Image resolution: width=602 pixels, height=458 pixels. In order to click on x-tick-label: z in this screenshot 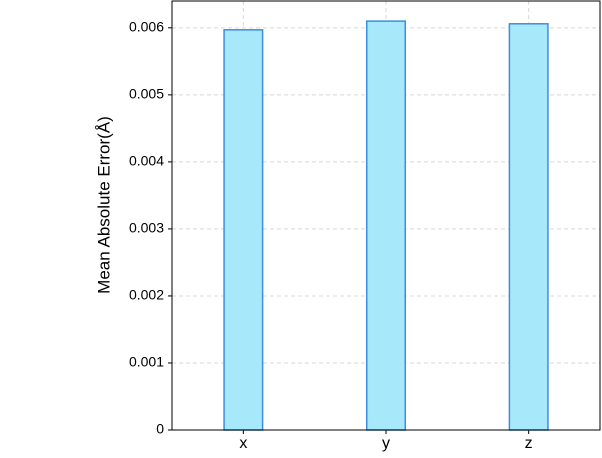, I will do `click(529, 443)`.